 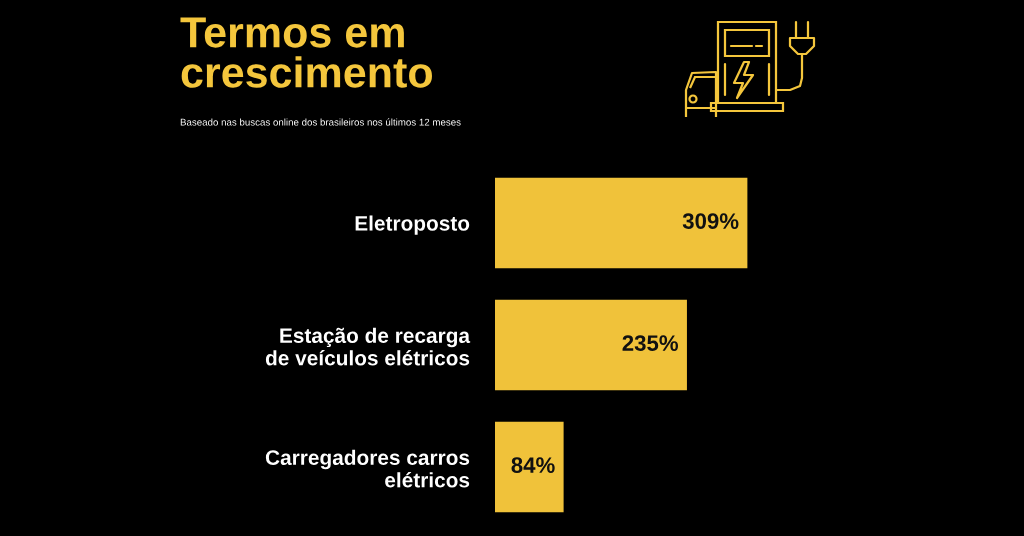 I want to click on data-label: 84%, so click(x=533, y=465).